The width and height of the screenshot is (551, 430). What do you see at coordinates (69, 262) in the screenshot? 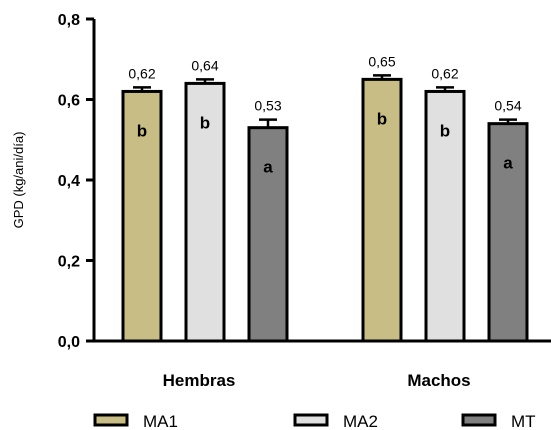
I see `y-tick-label: 0,2` at bounding box center [69, 262].